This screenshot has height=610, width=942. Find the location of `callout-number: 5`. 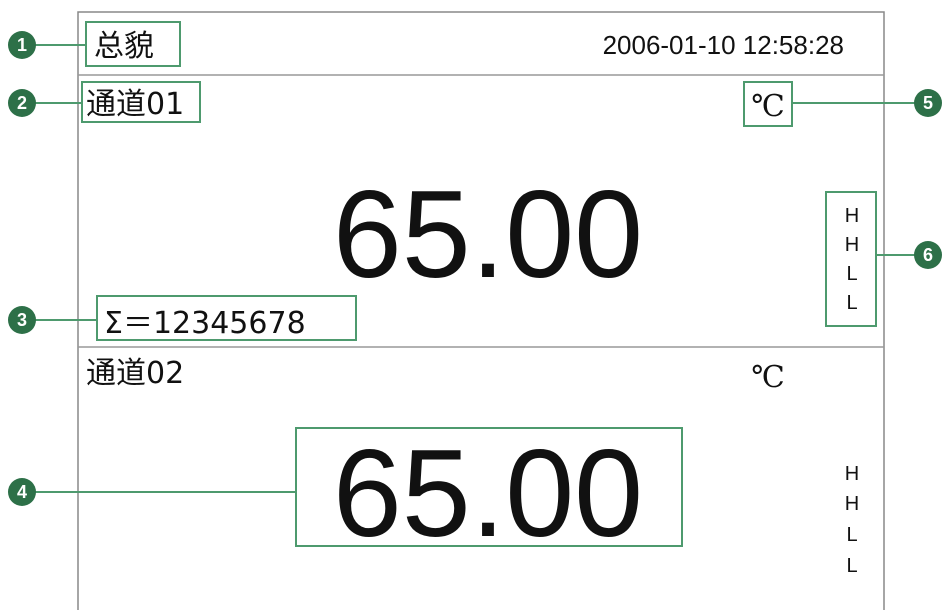

callout-number: 5 is located at coordinates (928, 103).